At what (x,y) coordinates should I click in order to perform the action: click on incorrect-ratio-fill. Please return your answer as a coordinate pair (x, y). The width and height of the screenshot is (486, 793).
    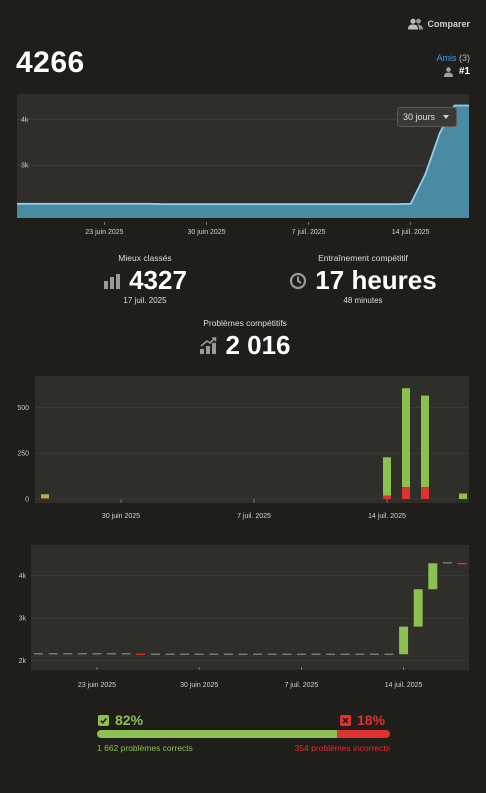
    Looking at the image, I should click on (363, 734).